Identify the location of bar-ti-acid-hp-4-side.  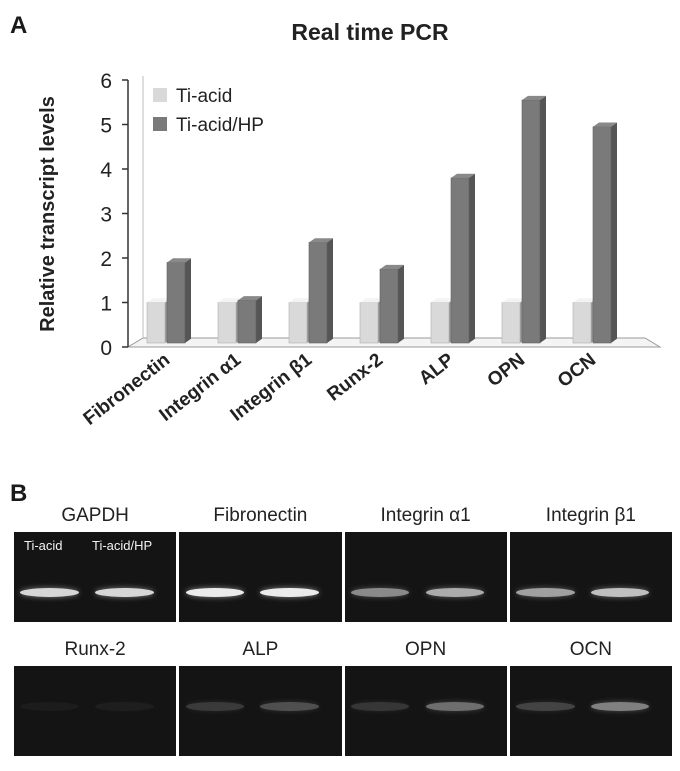
(401, 303).